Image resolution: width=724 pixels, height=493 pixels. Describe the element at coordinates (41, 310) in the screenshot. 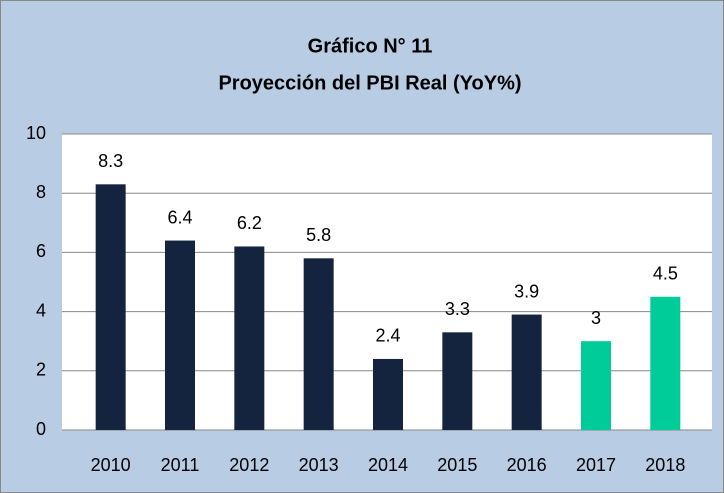

I see `y-tick-label: 4` at that location.